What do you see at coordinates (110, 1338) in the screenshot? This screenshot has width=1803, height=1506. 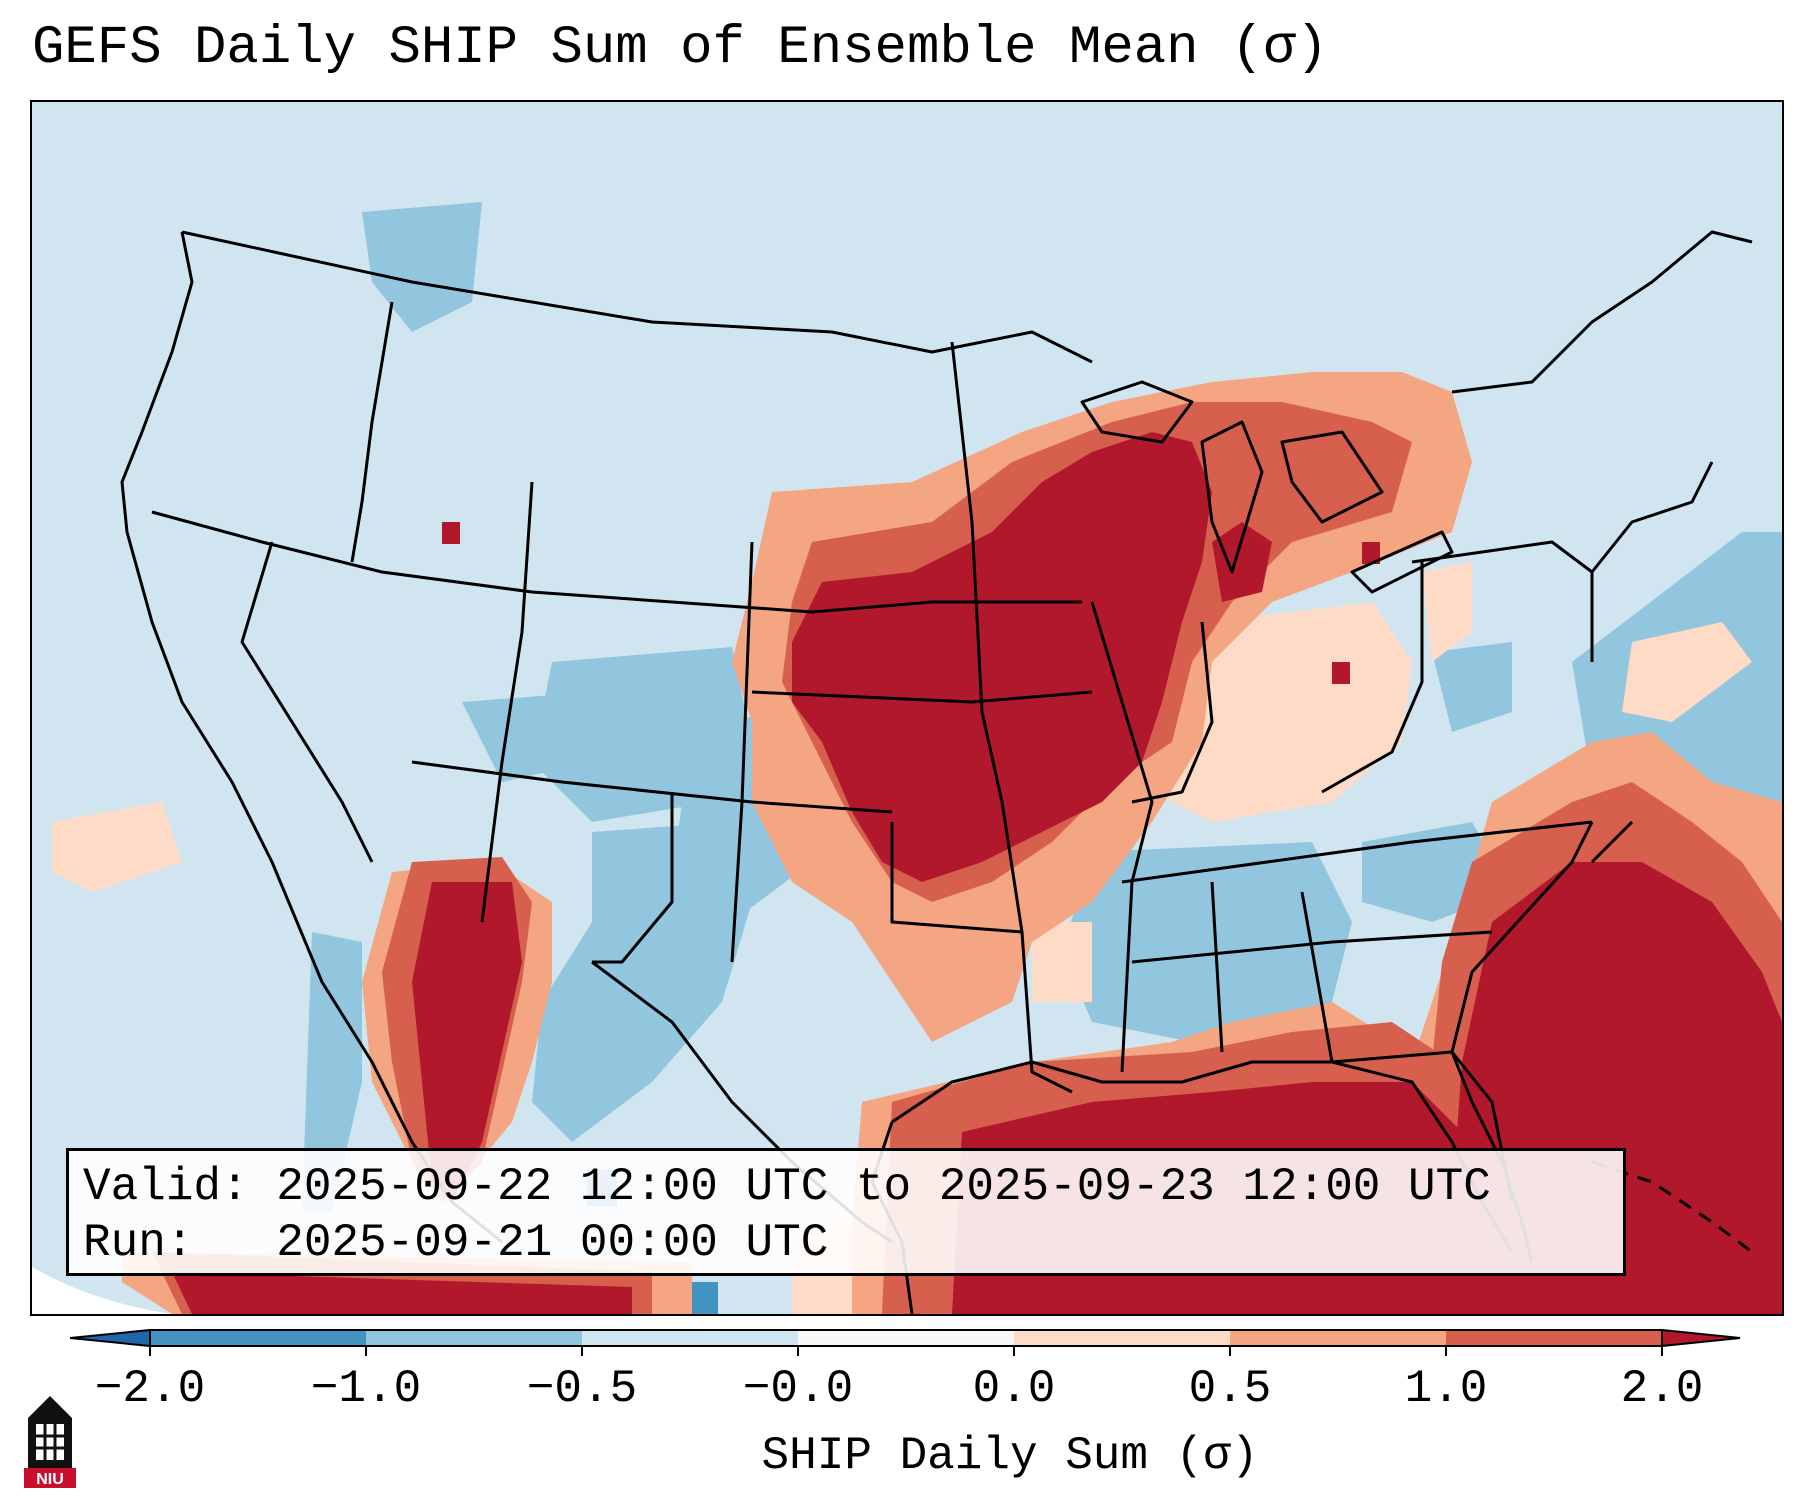 I see `colorbar-extend-low` at bounding box center [110, 1338].